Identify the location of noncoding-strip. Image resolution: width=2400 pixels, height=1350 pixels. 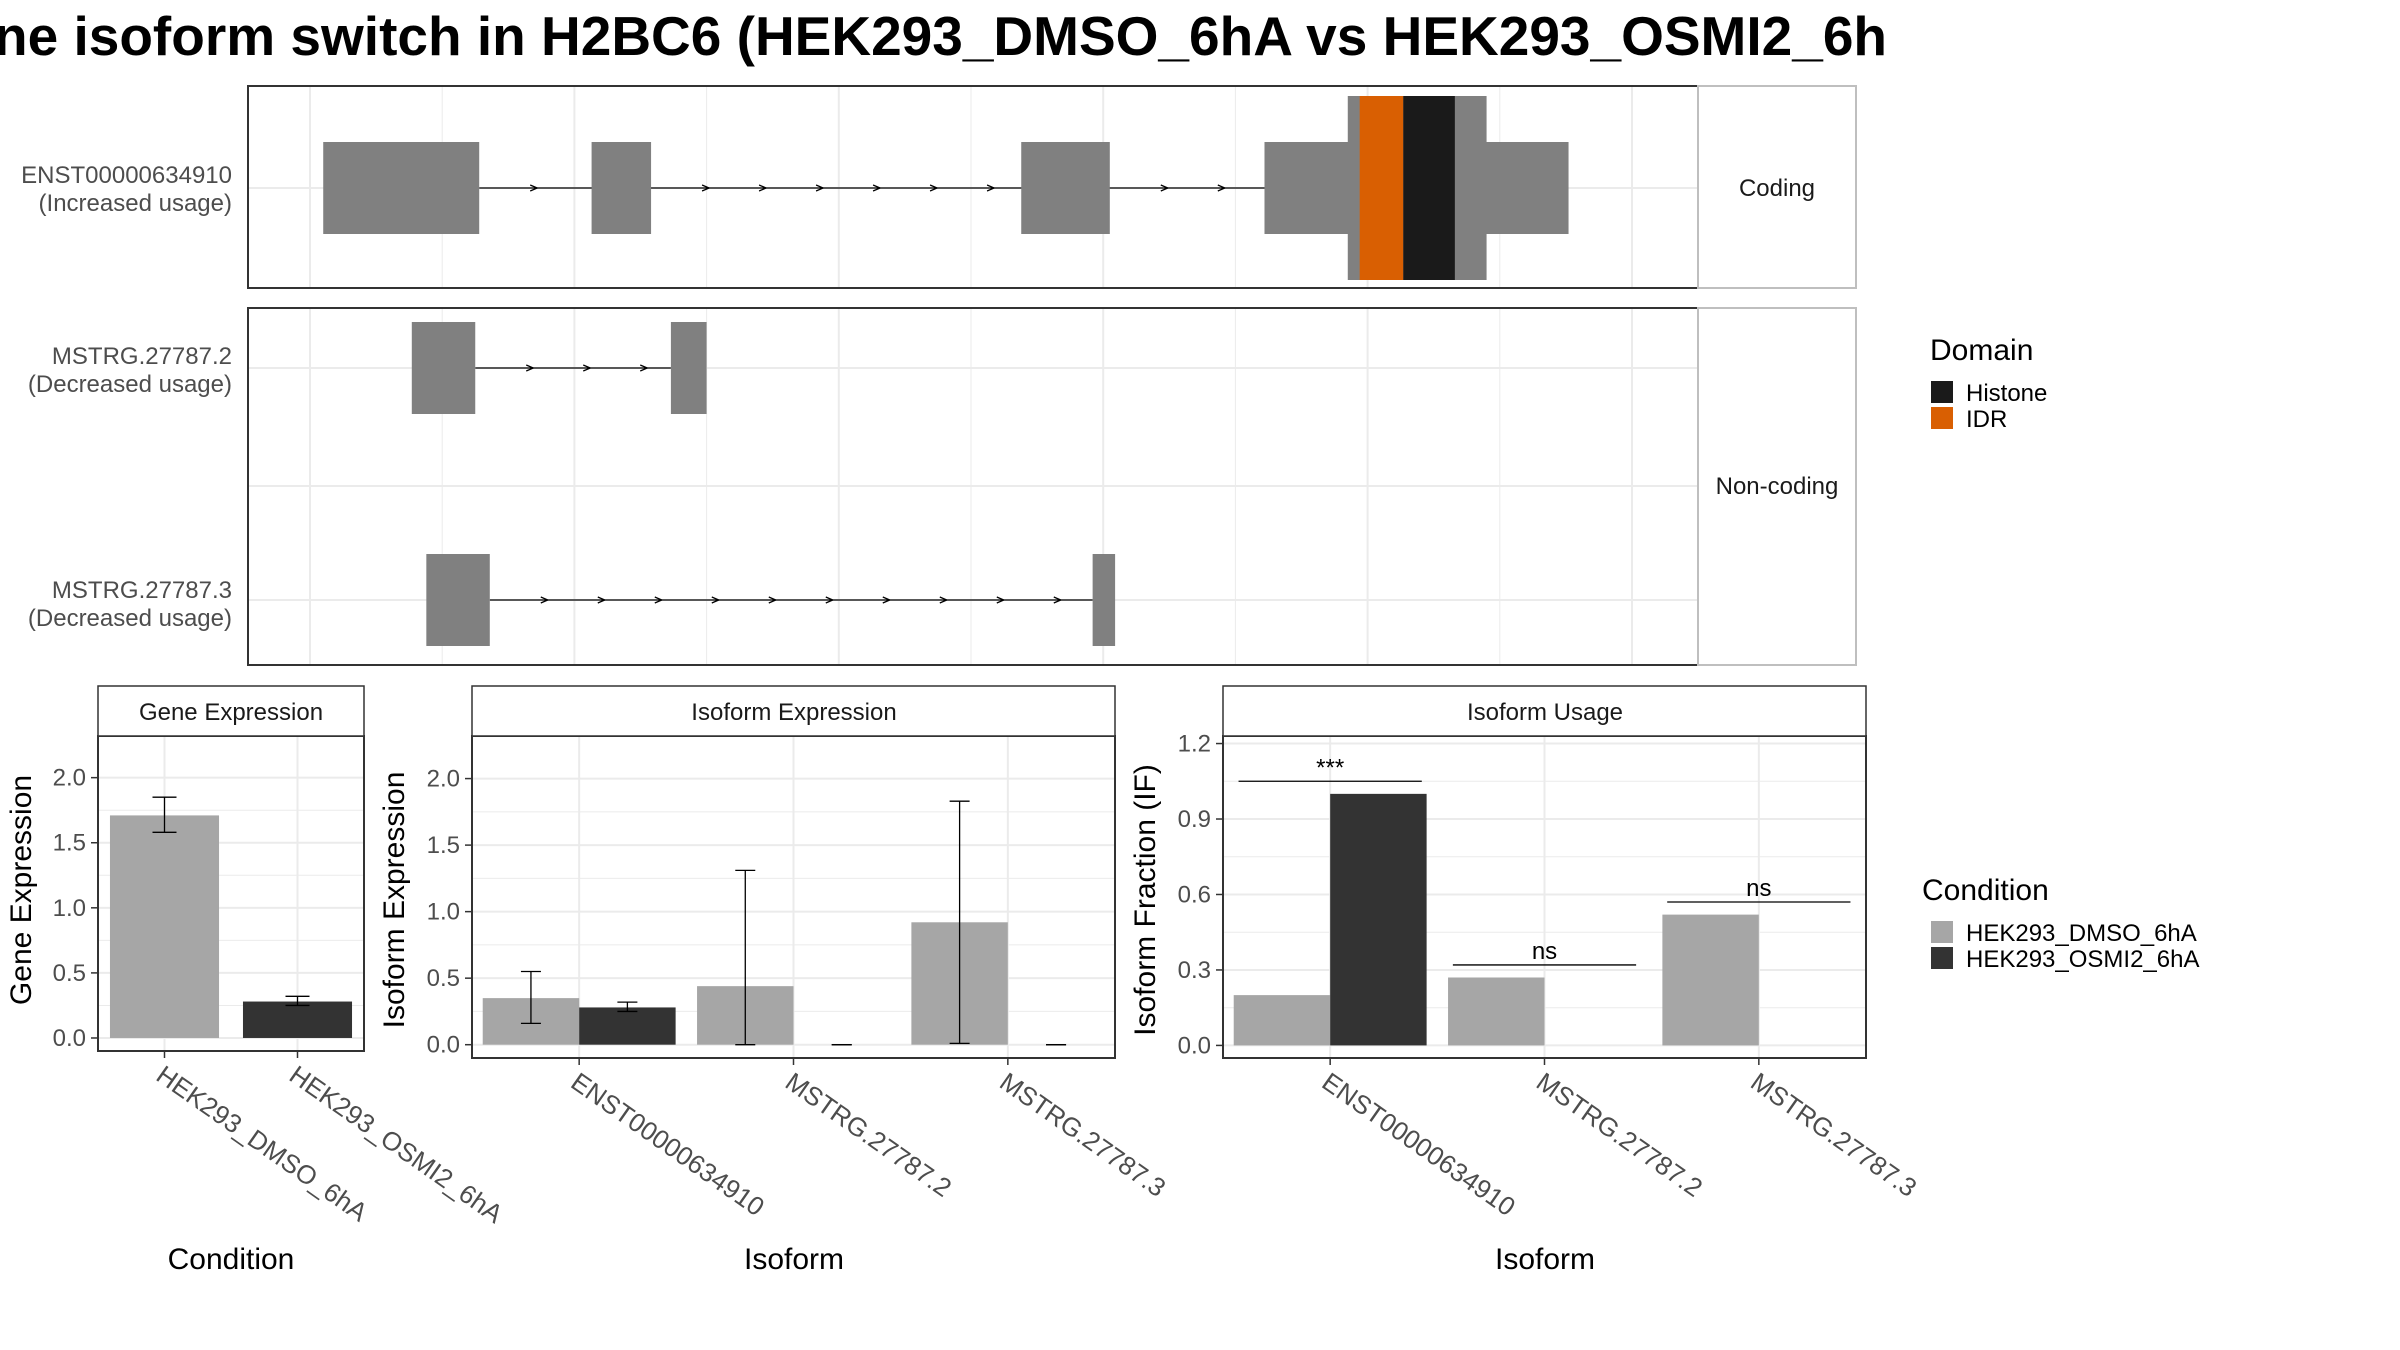
(1777, 486).